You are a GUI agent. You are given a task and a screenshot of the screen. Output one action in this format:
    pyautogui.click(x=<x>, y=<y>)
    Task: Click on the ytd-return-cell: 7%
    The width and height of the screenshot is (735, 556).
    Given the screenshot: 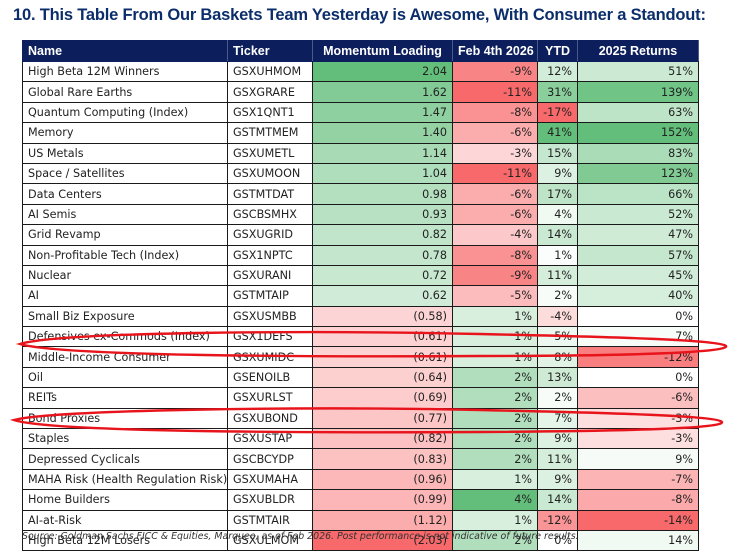 What is the action you would take?
    pyautogui.click(x=557, y=418)
    